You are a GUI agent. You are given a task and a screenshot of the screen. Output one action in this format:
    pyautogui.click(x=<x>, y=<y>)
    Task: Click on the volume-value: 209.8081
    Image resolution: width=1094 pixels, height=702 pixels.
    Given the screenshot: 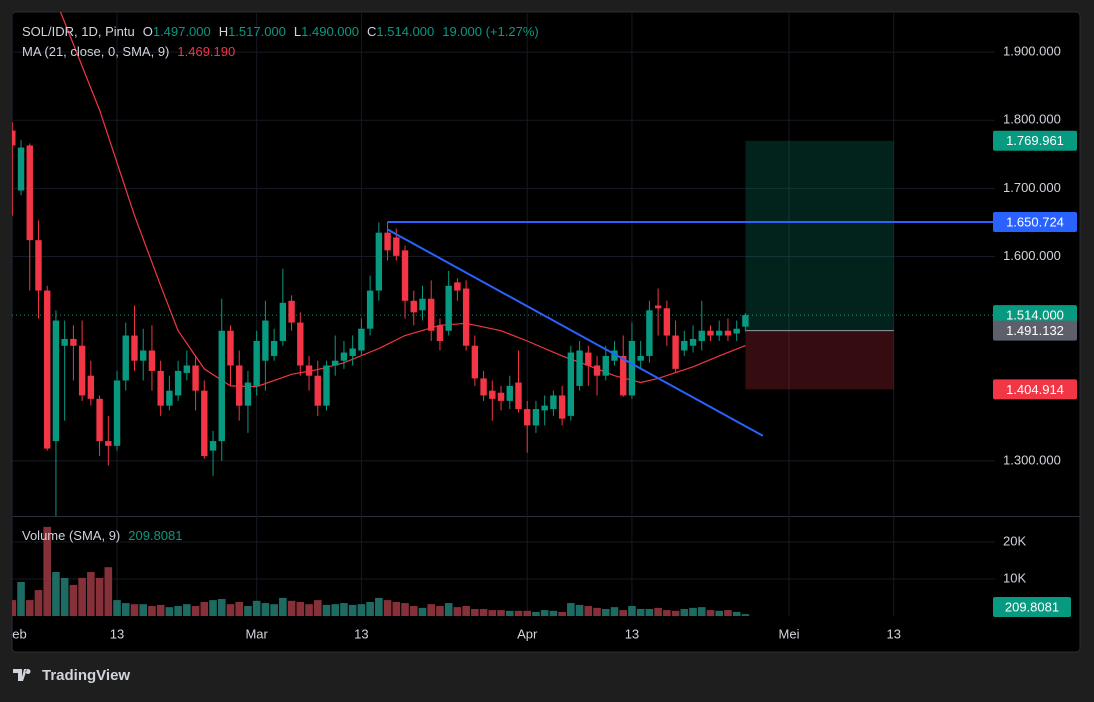 What is the action you would take?
    pyautogui.click(x=155, y=535)
    